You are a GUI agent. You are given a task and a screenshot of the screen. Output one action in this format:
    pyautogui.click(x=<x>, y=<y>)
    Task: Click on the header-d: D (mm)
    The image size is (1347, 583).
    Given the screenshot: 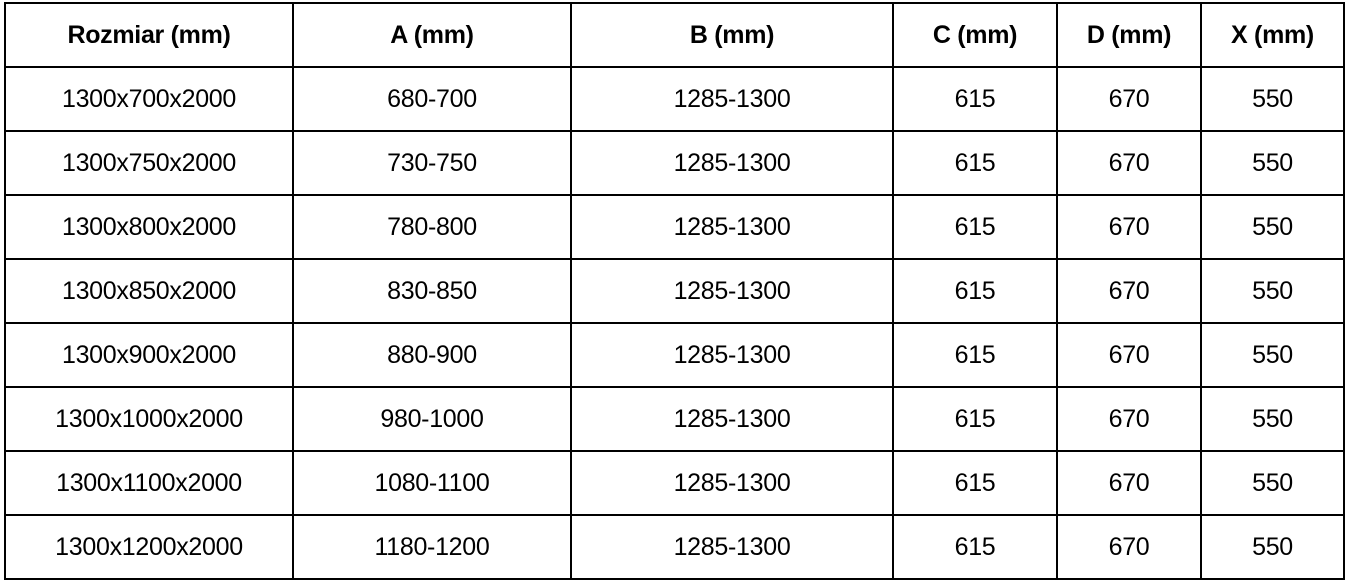 What is the action you would take?
    pyautogui.click(x=1129, y=35)
    